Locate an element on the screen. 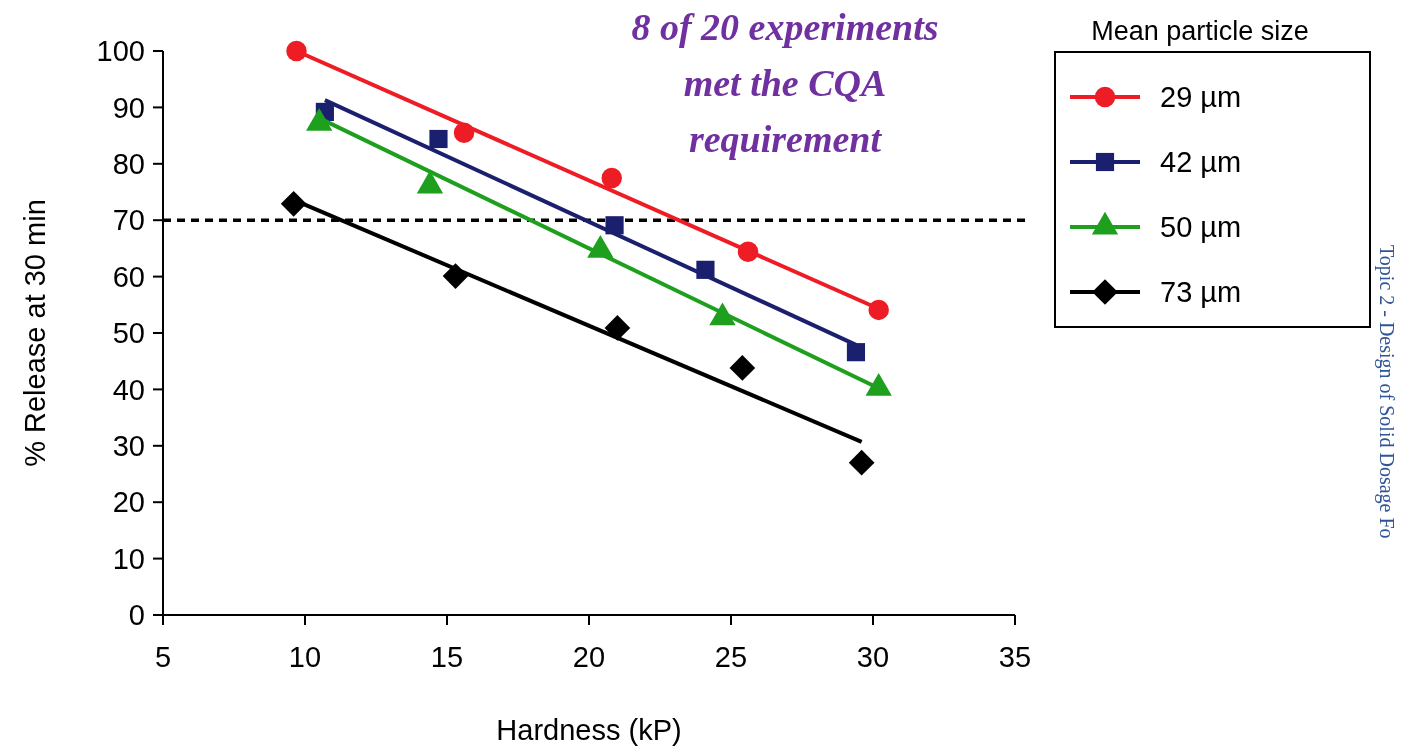 The image size is (1402, 751). y-tick-label: 30 is located at coordinates (128, 445).